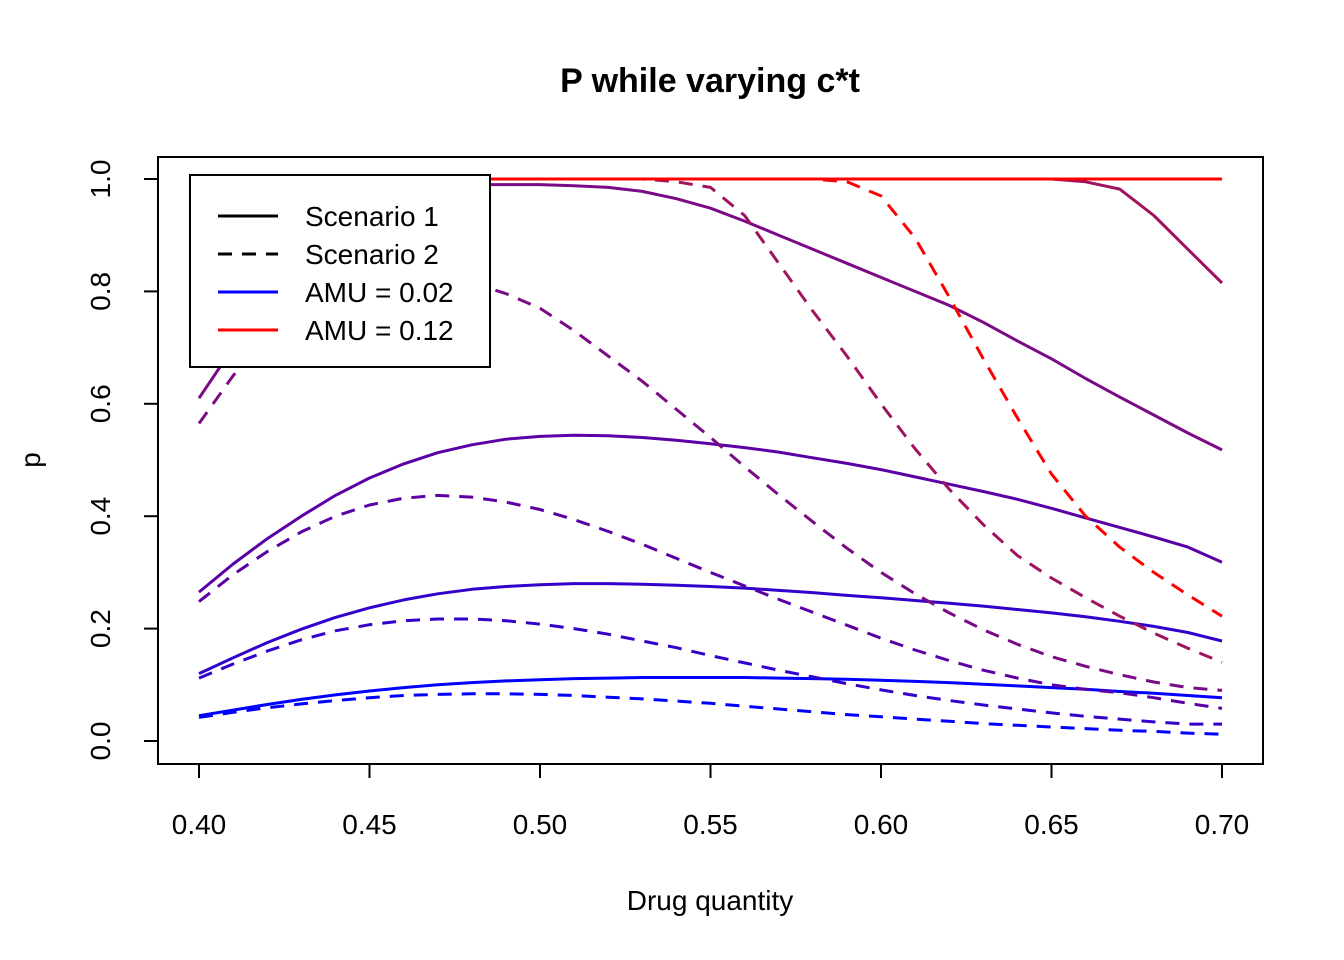  I want to click on x-tick-label: 0.70, so click(1222, 824).